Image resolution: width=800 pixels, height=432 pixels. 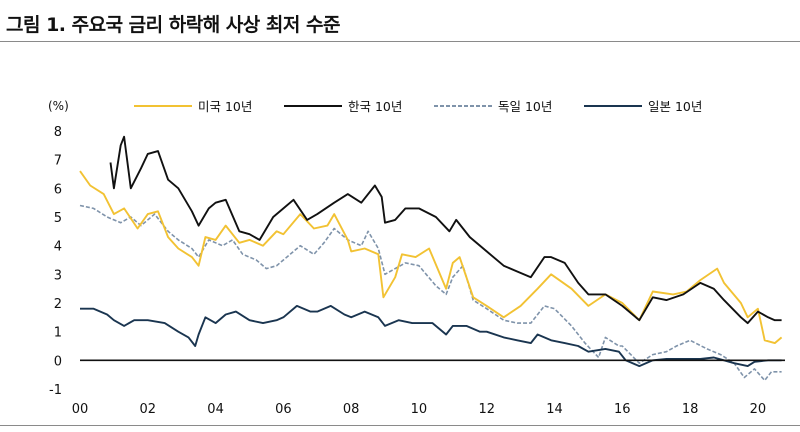 What do you see at coordinates (400, 425) in the screenshot?
I see `bottom-divider` at bounding box center [400, 425].